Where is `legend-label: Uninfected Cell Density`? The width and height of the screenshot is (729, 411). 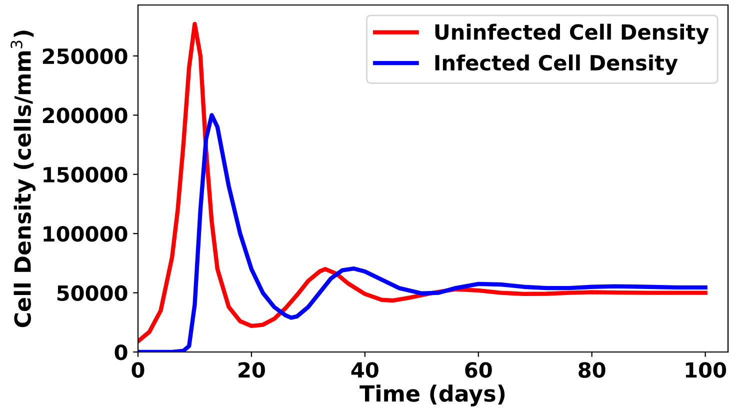 legend-label: Uninfected Cell Density is located at coordinates (572, 34).